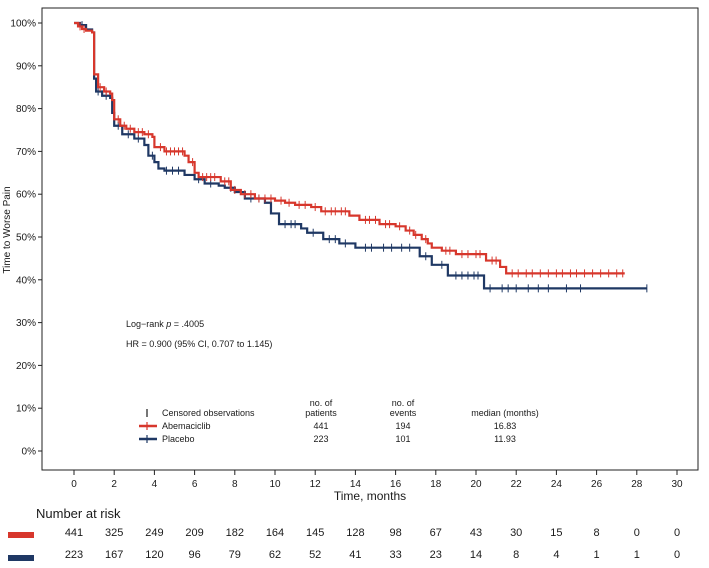  What do you see at coordinates (199, 344) in the screenshot?
I see `hazard-ratio-annotation: HR = 0.900 (95% CI, 0.707 to 1.145)` at bounding box center [199, 344].